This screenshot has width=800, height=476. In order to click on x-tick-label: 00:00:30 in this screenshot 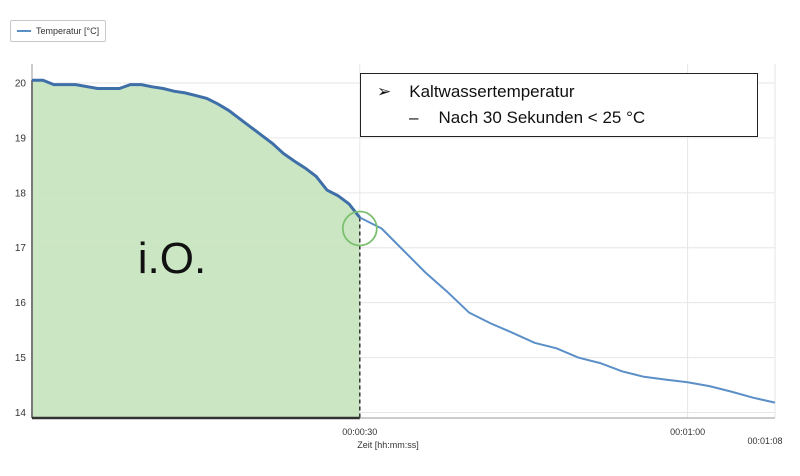, I will do `click(359, 432)`.